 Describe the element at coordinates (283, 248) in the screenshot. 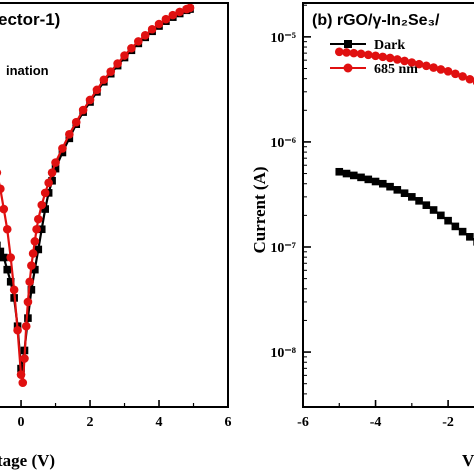

I see `right-ytick-label-2: 10⁻⁷` at that location.